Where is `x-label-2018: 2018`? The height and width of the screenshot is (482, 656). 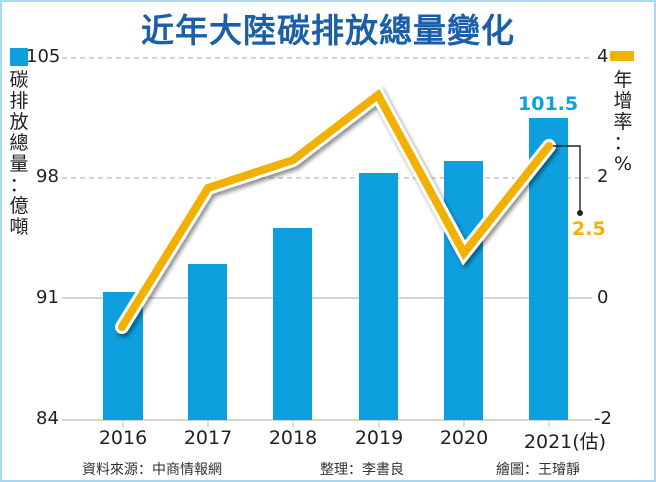
x-label-2018: 2018 is located at coordinates (293, 438).